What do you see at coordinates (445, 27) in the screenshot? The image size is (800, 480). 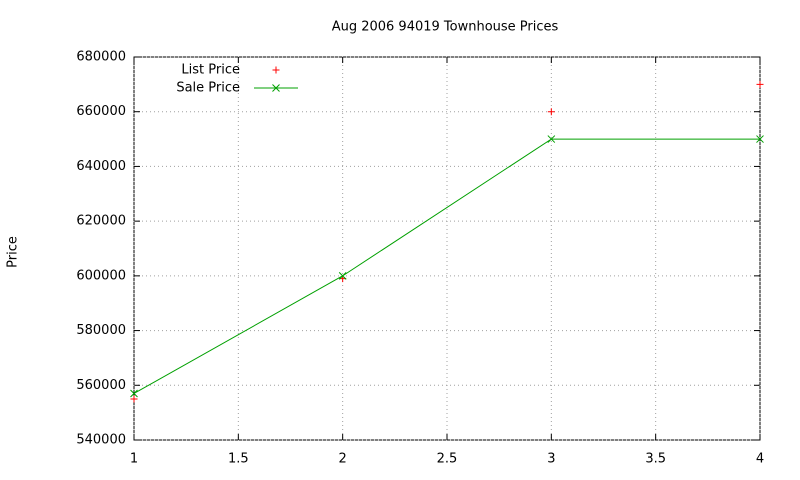 I see `chart-title: Aug 2006 94019 Townhouse Prices` at bounding box center [445, 27].